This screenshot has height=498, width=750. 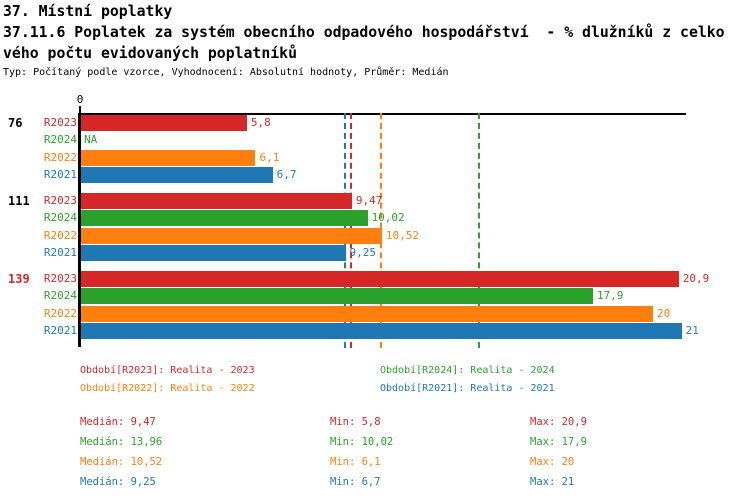 I want to click on stat-max-R2022: Max: 20, so click(x=552, y=462).